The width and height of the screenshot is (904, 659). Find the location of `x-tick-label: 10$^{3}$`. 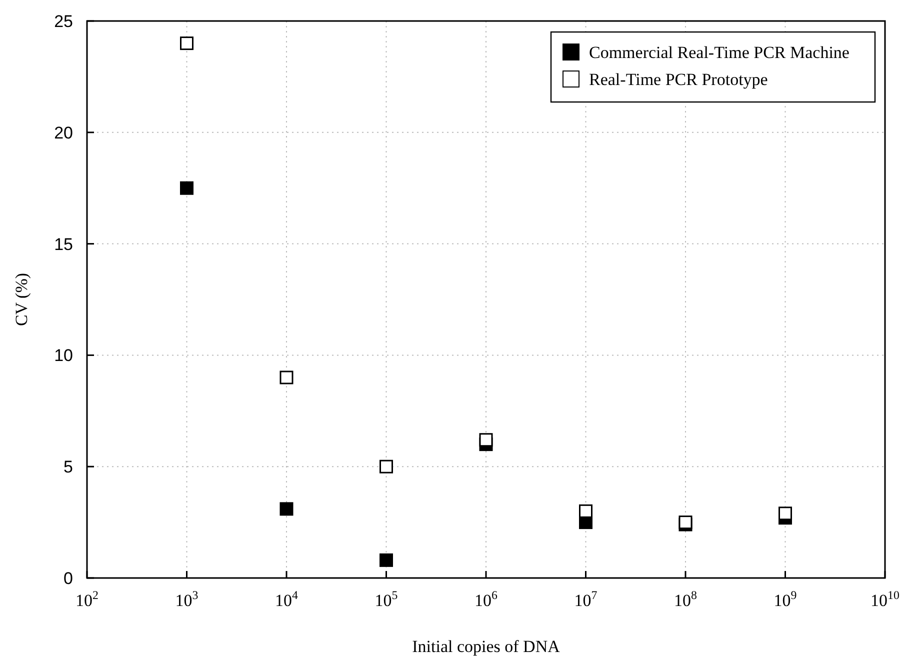

x-tick-label: 10$^{3}$ is located at coordinates (186, 599).